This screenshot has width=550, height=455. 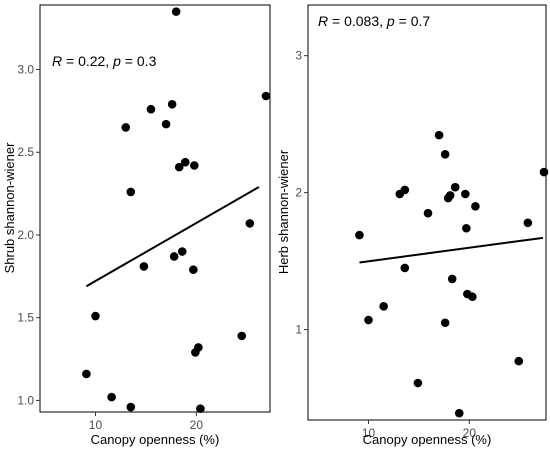 What do you see at coordinates (9, 207) in the screenshot?
I see `shrub-y-axis-title: Shrub shannon-wiener` at bounding box center [9, 207].